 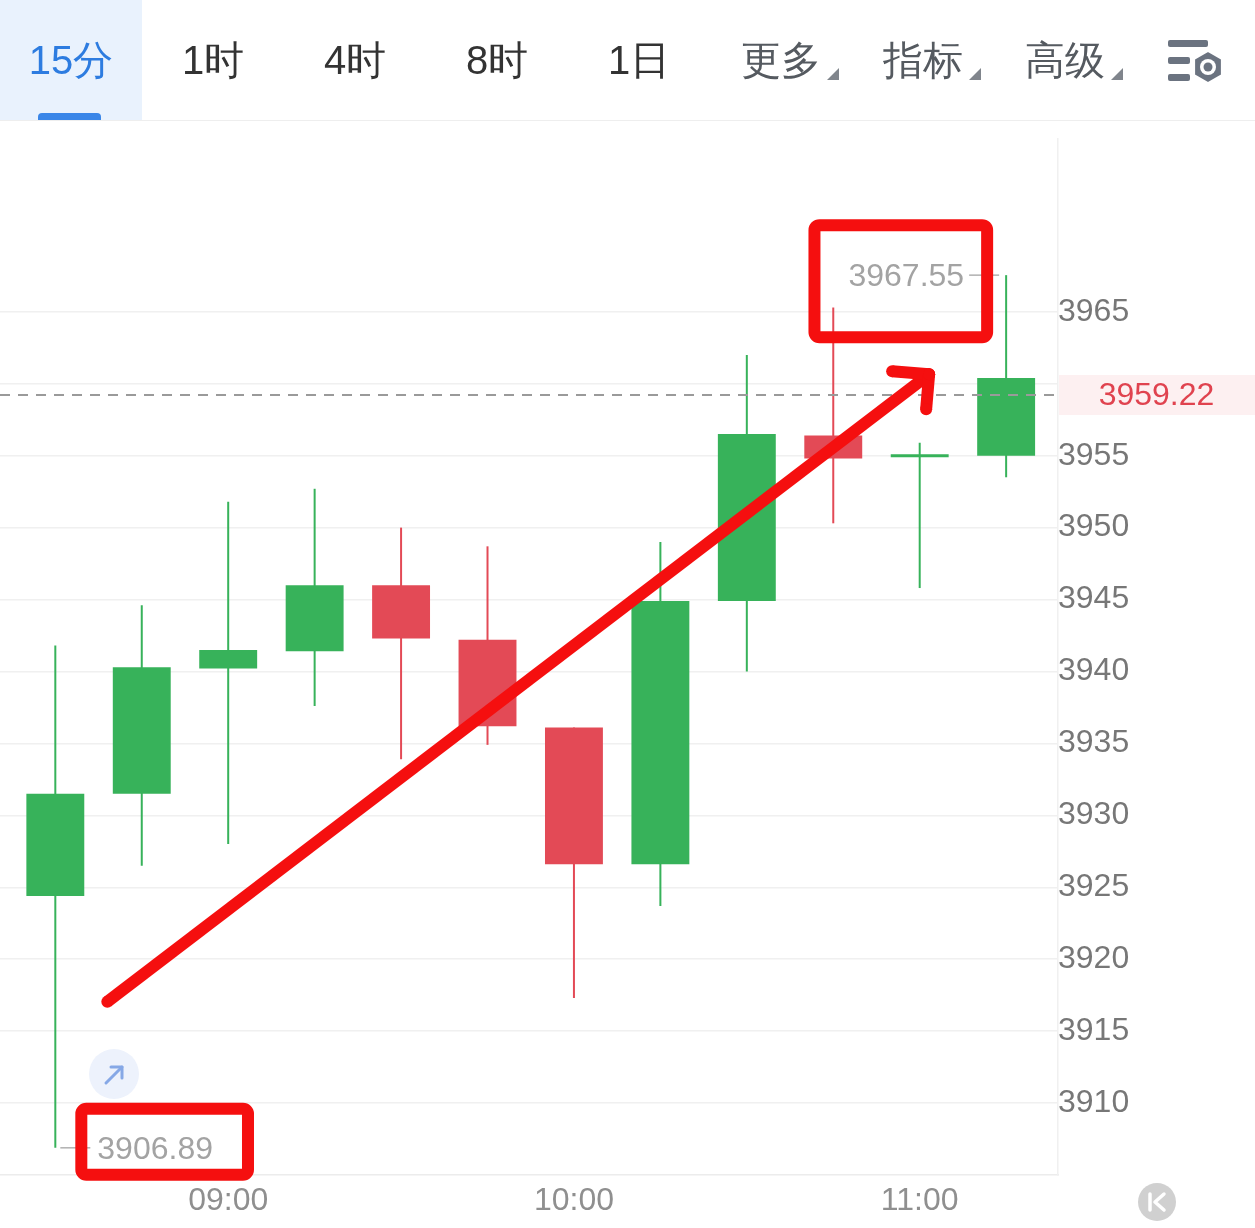 I want to click on y-tick-label: 3920, so click(x=1094, y=957).